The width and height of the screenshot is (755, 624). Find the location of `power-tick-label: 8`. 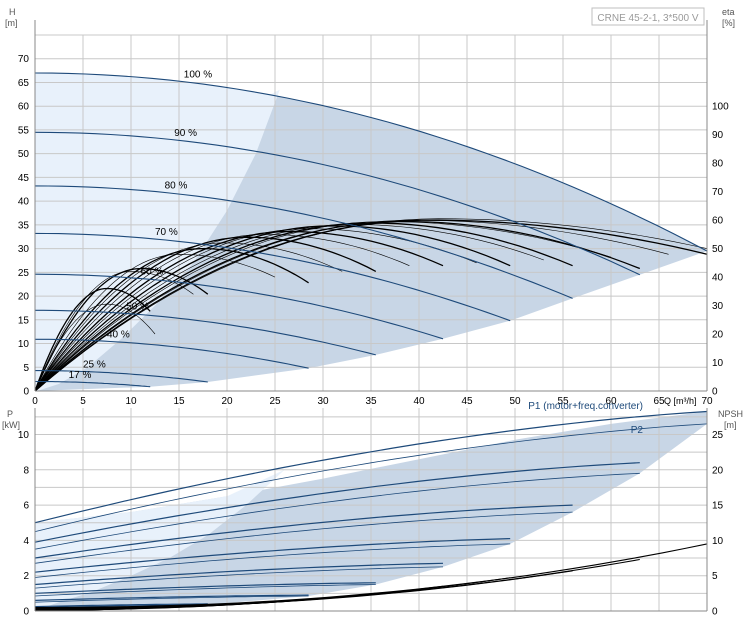

power-tick-label: 8 is located at coordinates (26, 470).